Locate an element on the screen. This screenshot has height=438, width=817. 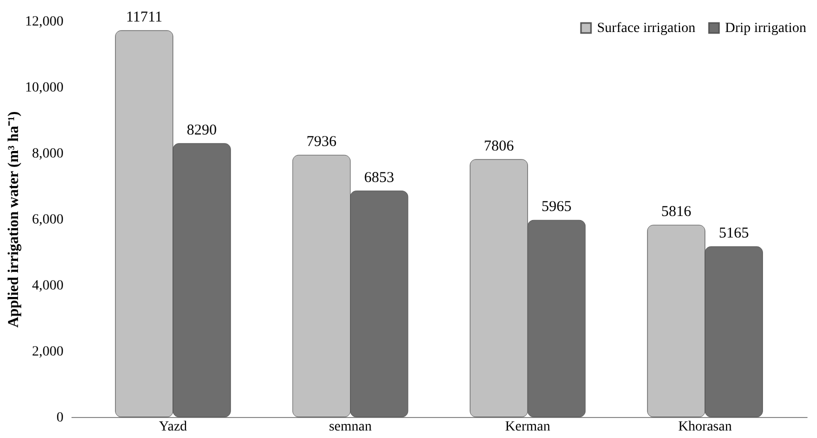
x-tick-label: Kerman is located at coordinates (527, 427).